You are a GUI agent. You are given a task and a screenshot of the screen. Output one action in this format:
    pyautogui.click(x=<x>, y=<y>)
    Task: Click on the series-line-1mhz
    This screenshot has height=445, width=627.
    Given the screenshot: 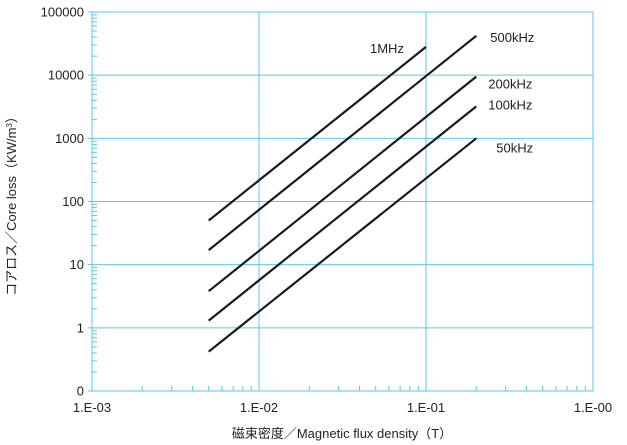 What is the action you would take?
    pyautogui.click(x=317, y=134)
    